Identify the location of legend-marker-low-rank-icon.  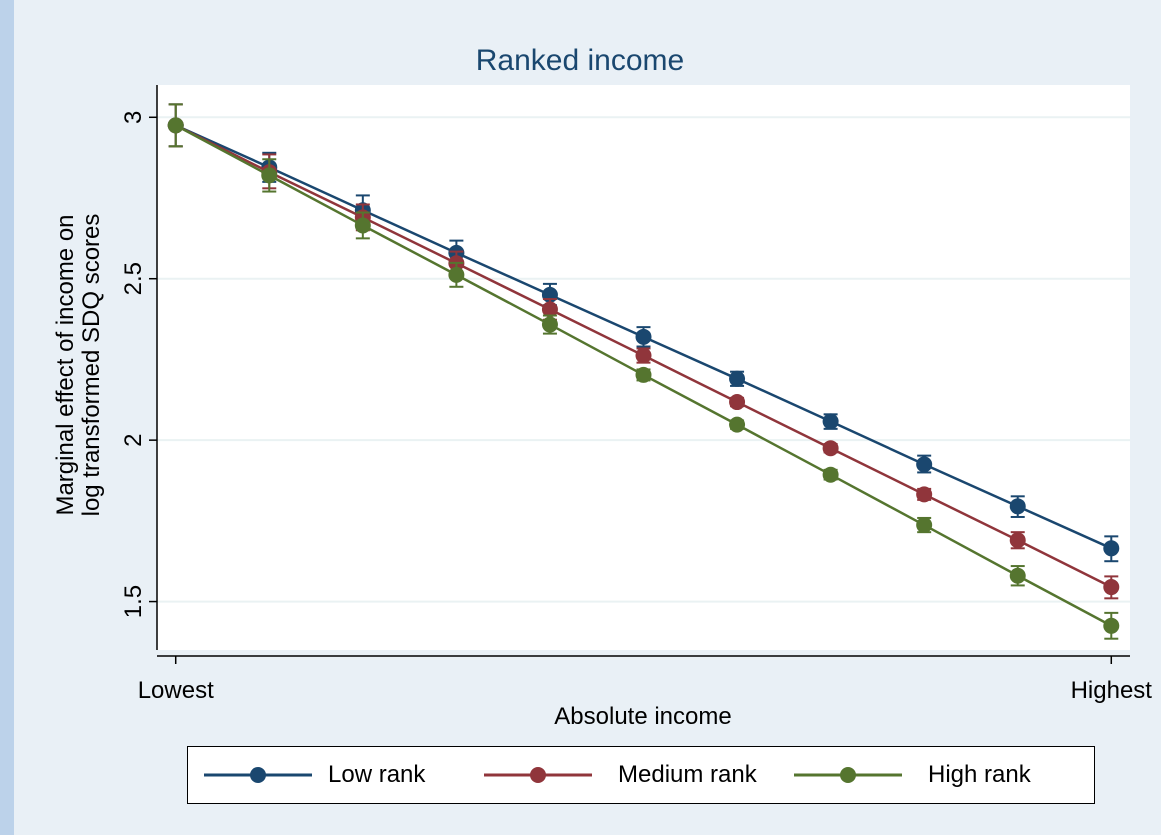
(258, 775).